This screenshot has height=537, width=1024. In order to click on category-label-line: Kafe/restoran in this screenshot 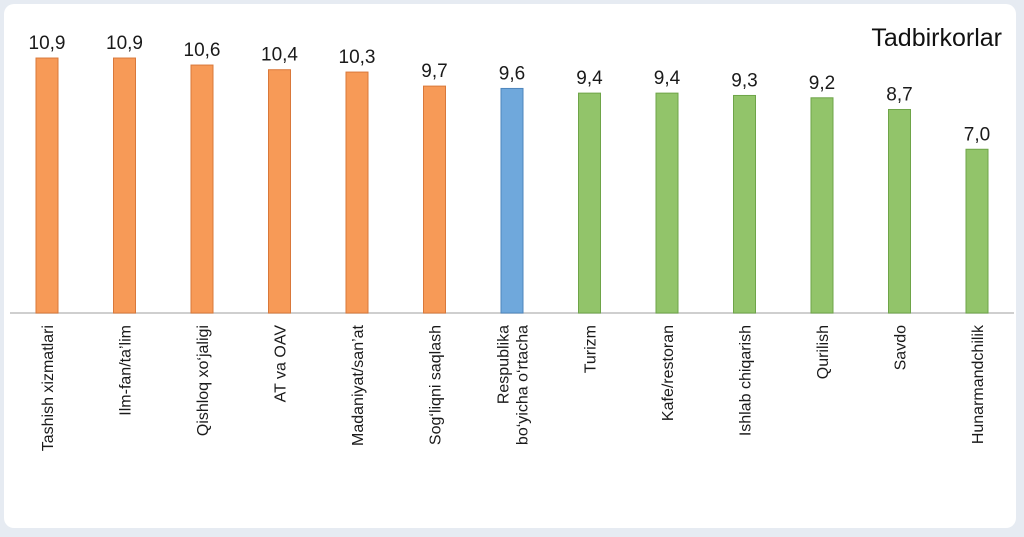, I will do `click(668, 373)`.